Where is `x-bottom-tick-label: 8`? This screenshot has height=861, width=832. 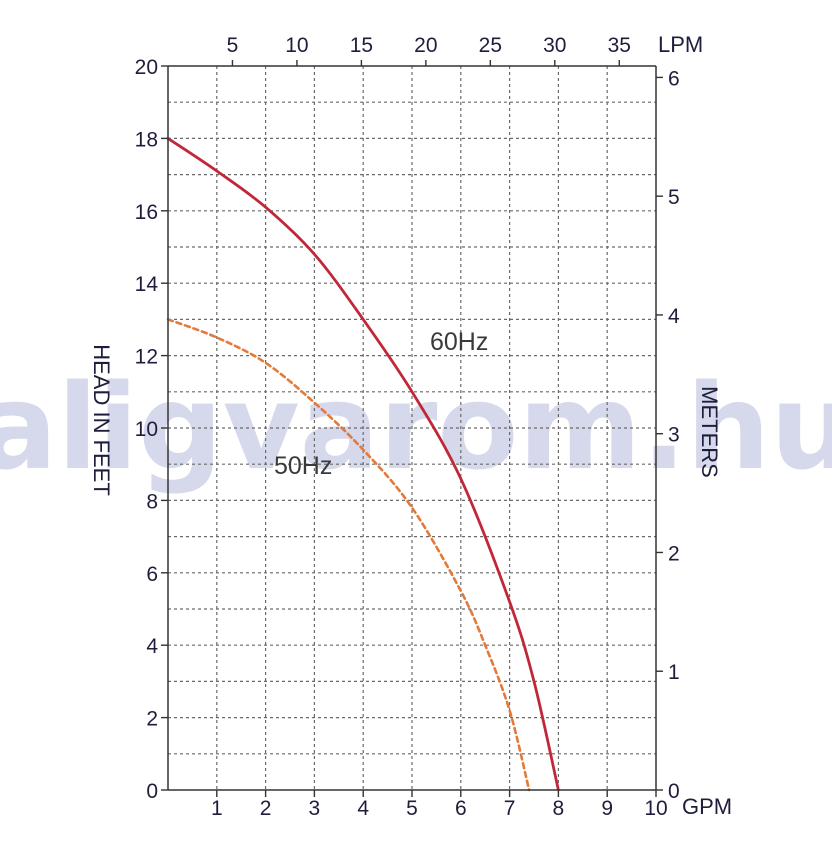
x-bottom-tick-label: 8 is located at coordinates (559, 808).